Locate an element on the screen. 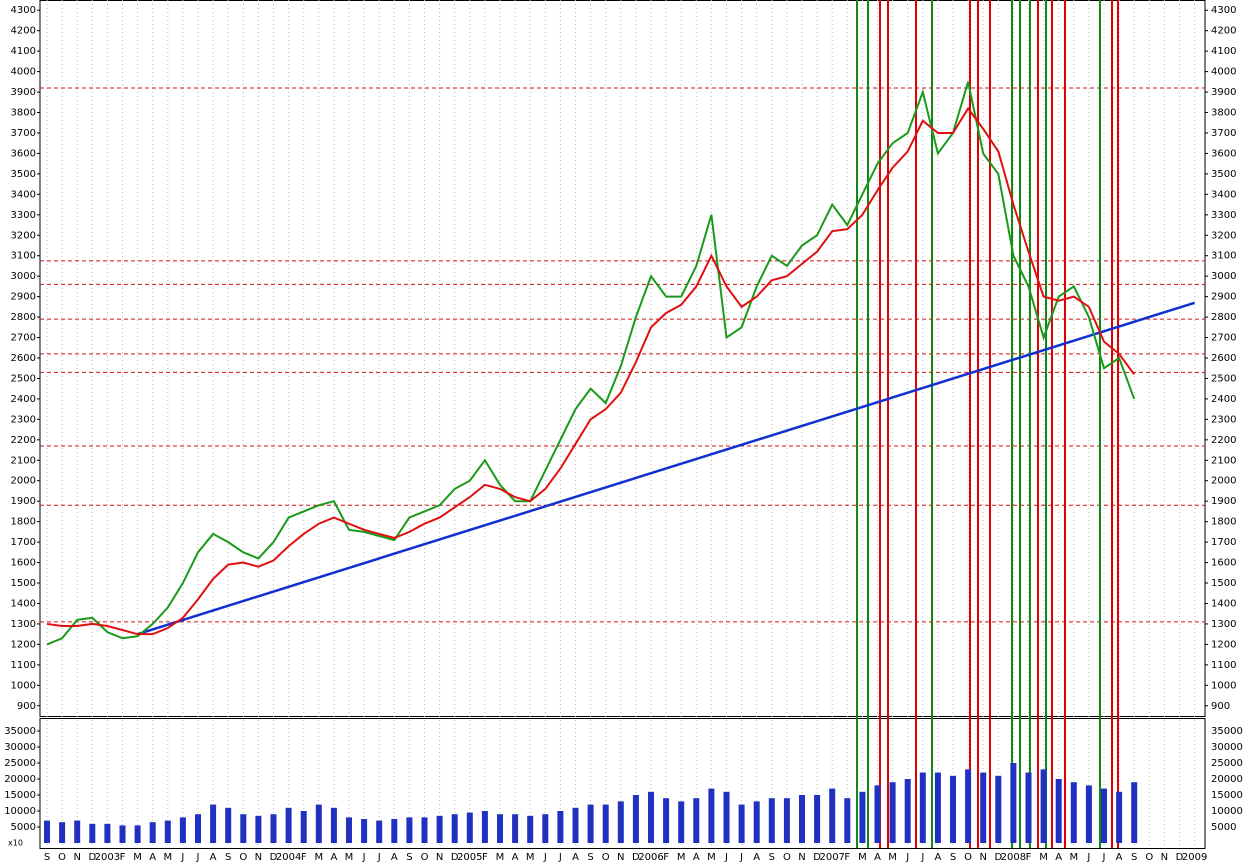  x-tick-label: 2003 is located at coordinates (107, 857).